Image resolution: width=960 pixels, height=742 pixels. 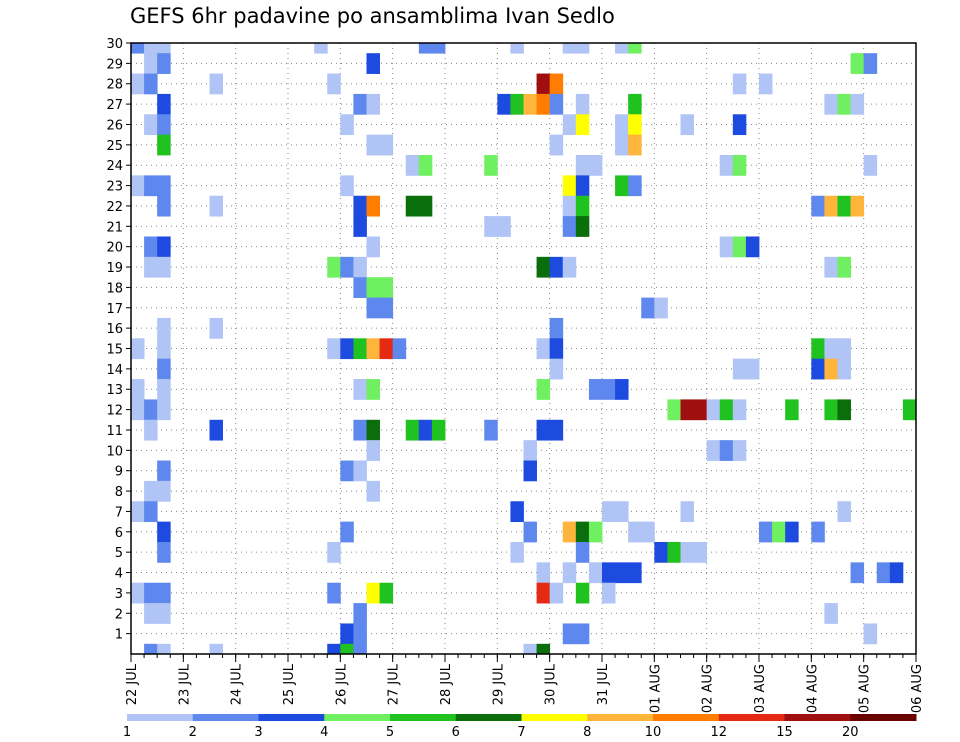 I want to click on color-bar: 1 2 3 4 5 6 7 8 10 12 15 20, so click(x=520, y=727).